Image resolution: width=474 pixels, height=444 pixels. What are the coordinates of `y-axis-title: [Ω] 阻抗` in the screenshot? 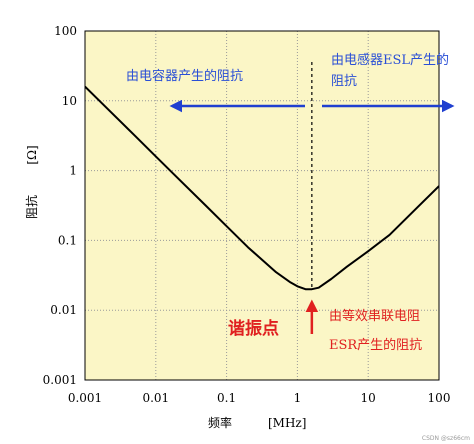 It's located at (31, 182).